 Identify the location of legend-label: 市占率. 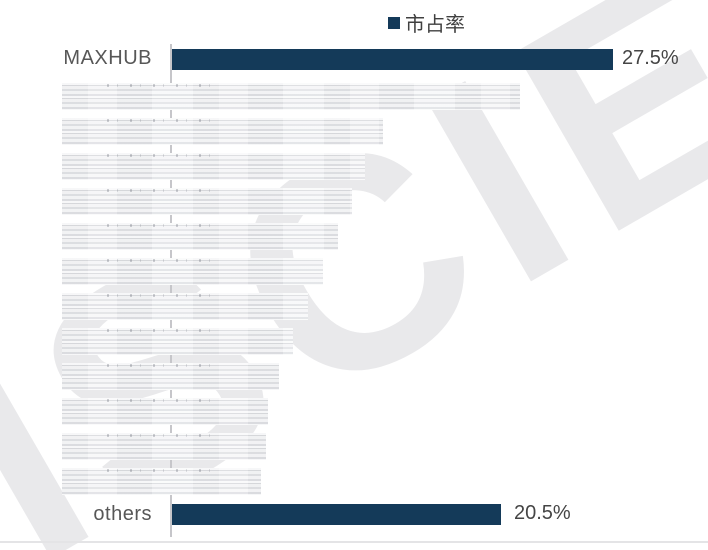
(435, 25).